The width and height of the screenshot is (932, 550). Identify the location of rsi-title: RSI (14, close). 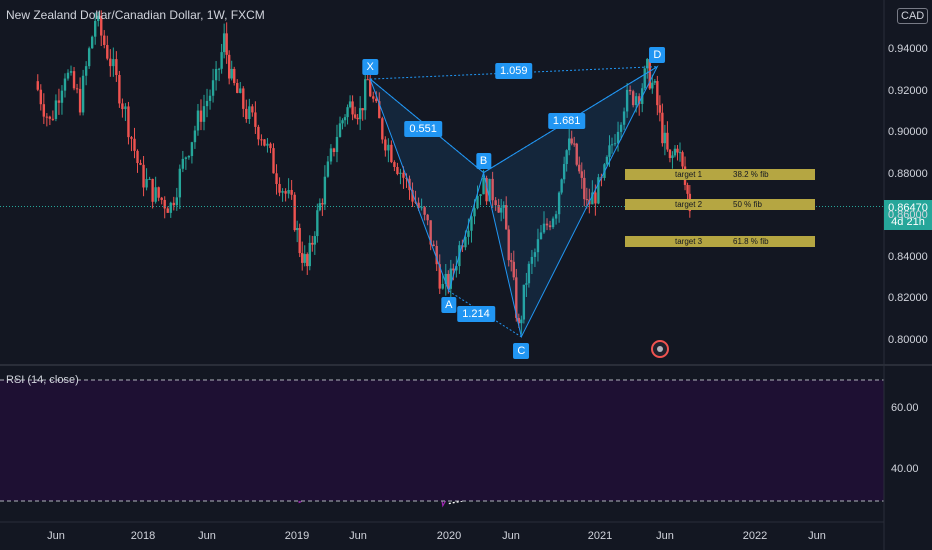
(42, 380).